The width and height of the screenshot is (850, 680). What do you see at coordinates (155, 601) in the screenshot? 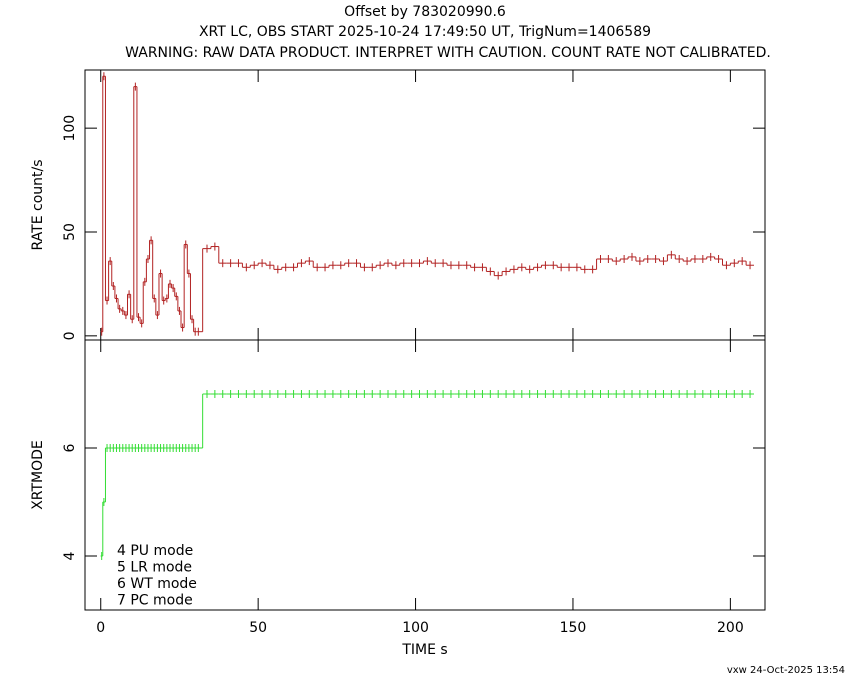
I see `legend-text: 7 PC mode` at bounding box center [155, 601].